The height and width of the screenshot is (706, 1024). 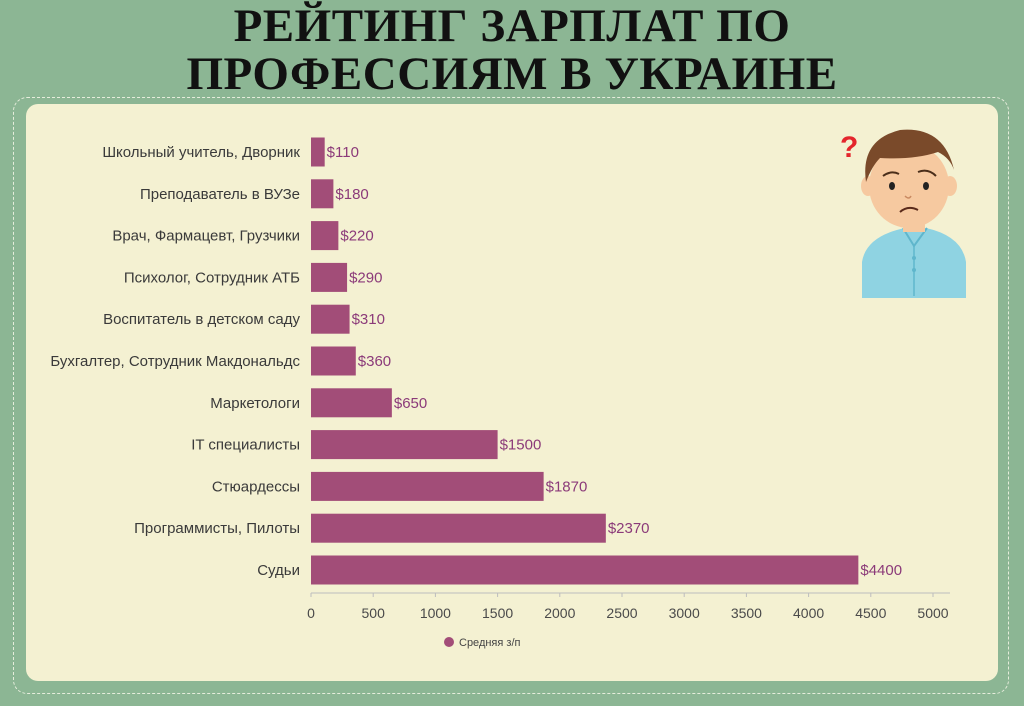 I want to click on data-label: $110, so click(x=343, y=152).